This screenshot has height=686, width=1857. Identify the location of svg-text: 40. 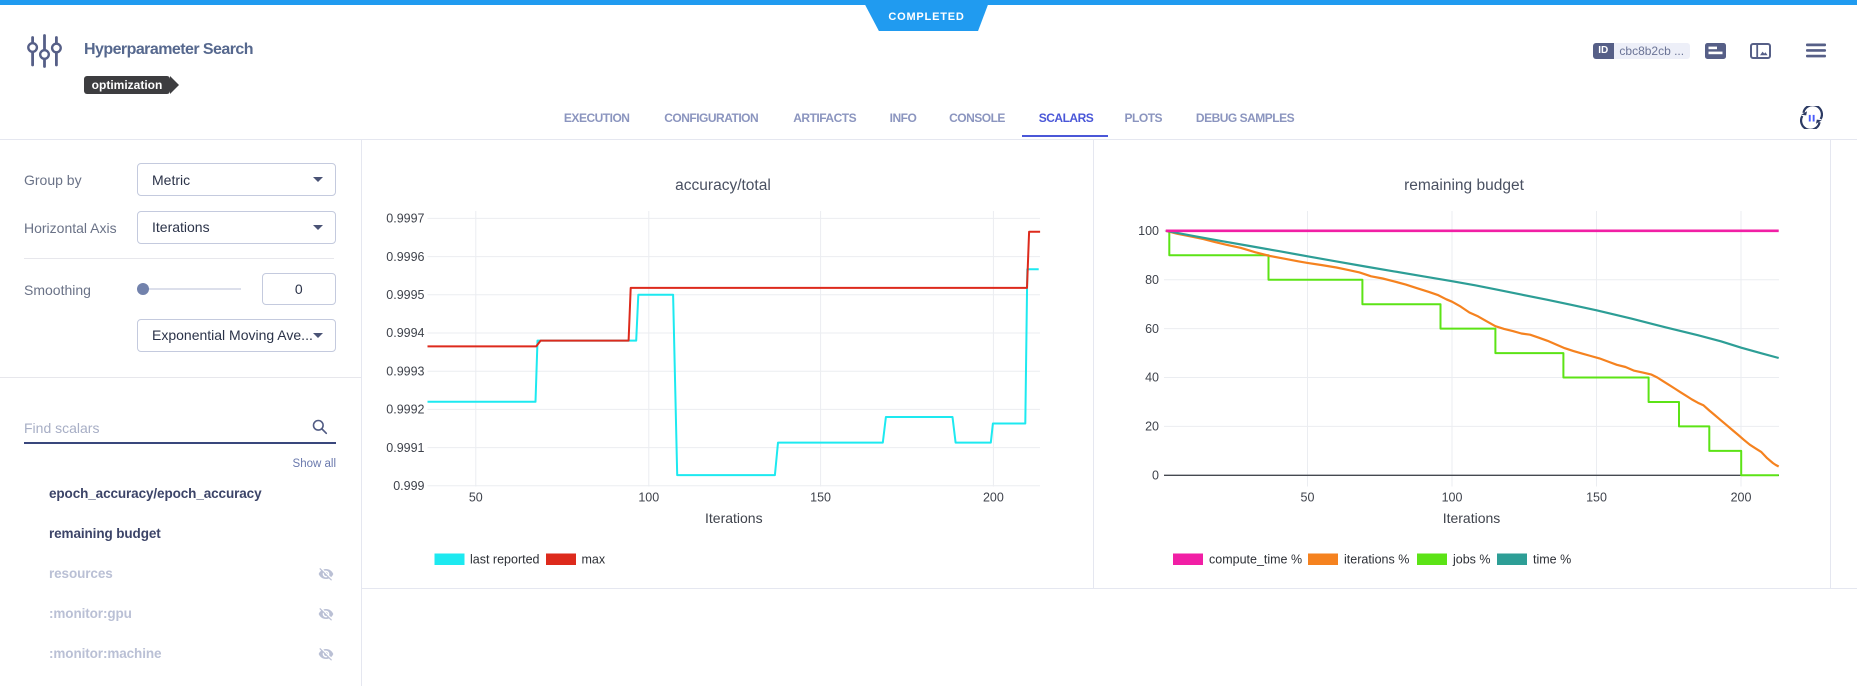
(1152, 378).